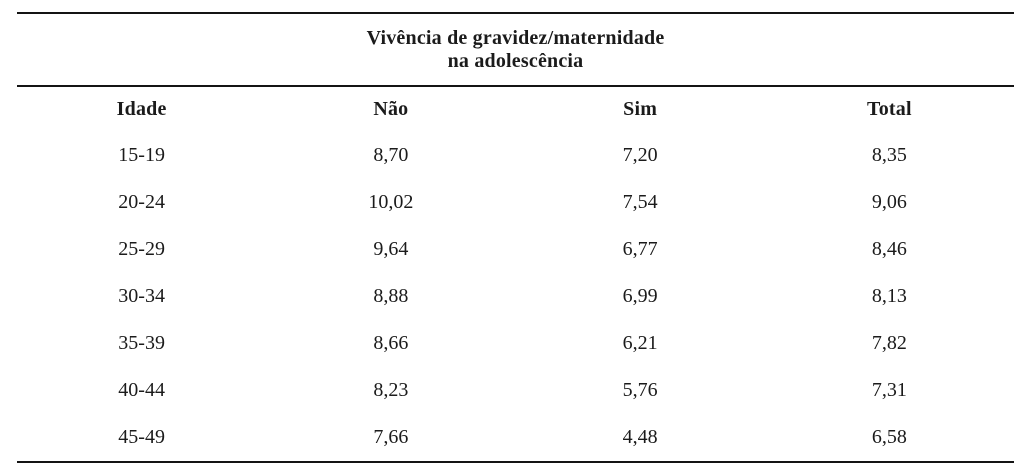 The image size is (1034, 476). I want to click on cell-total: 8,35, so click(889, 155).